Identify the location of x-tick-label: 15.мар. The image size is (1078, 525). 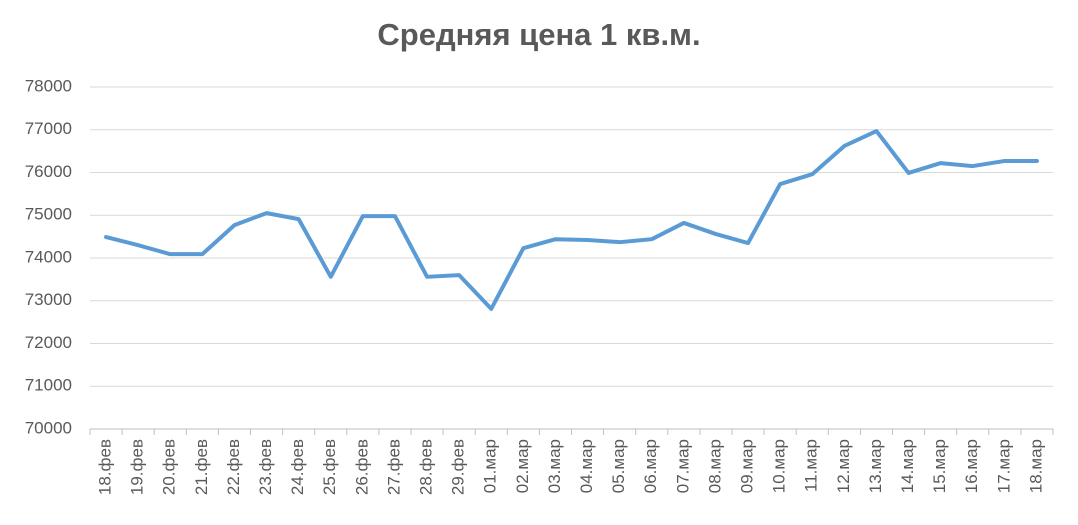
(939, 466).